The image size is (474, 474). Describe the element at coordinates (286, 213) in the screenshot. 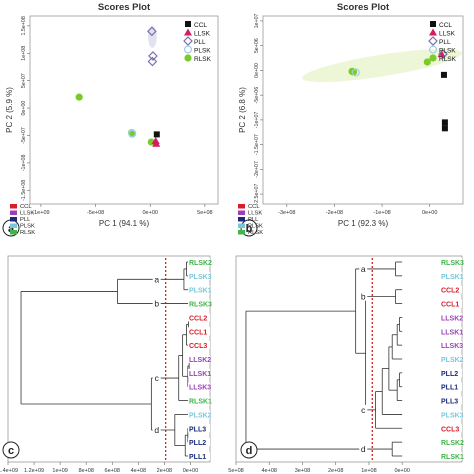

I see `x-tick-label: -3e+08` at that location.